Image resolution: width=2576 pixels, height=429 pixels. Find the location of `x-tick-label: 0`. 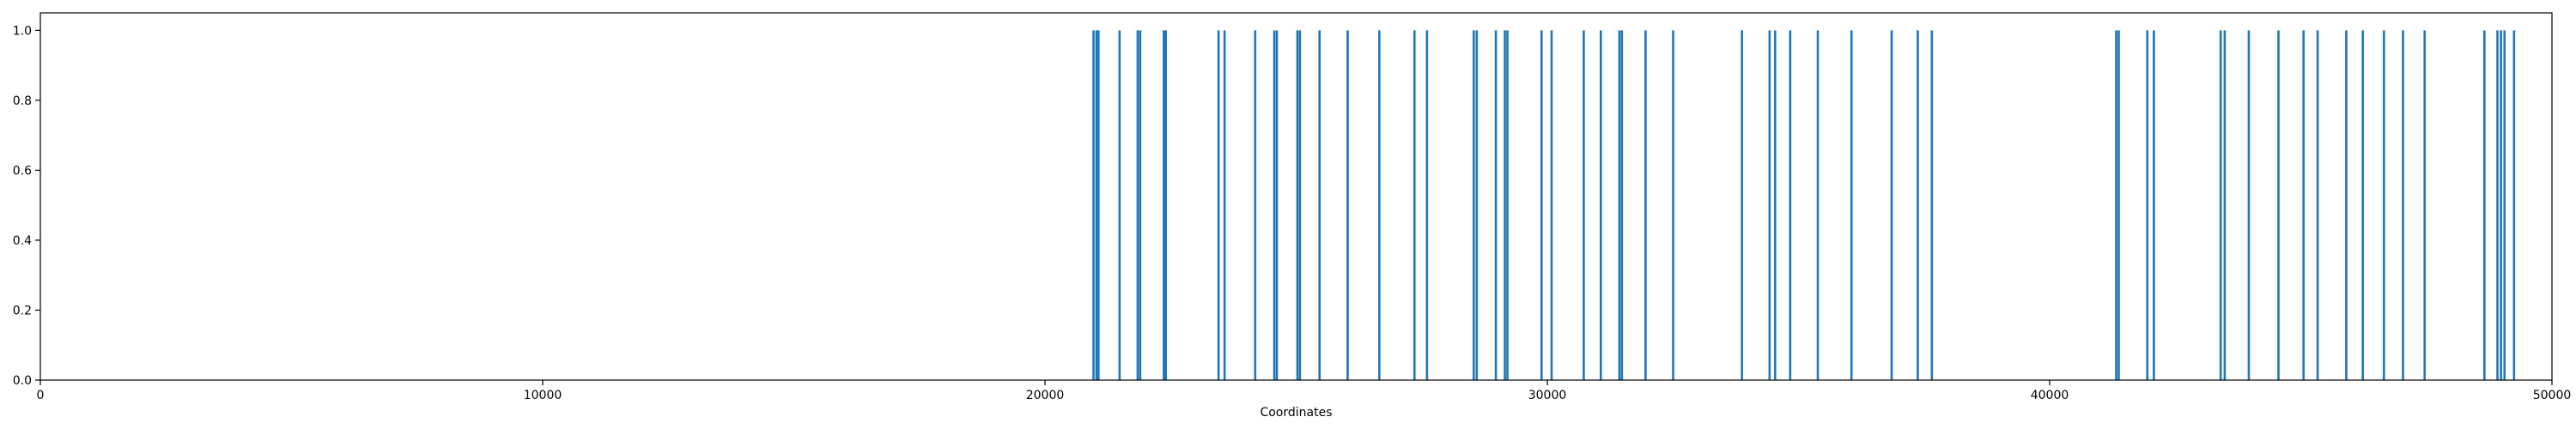

x-tick-label: 0 is located at coordinates (41, 395).